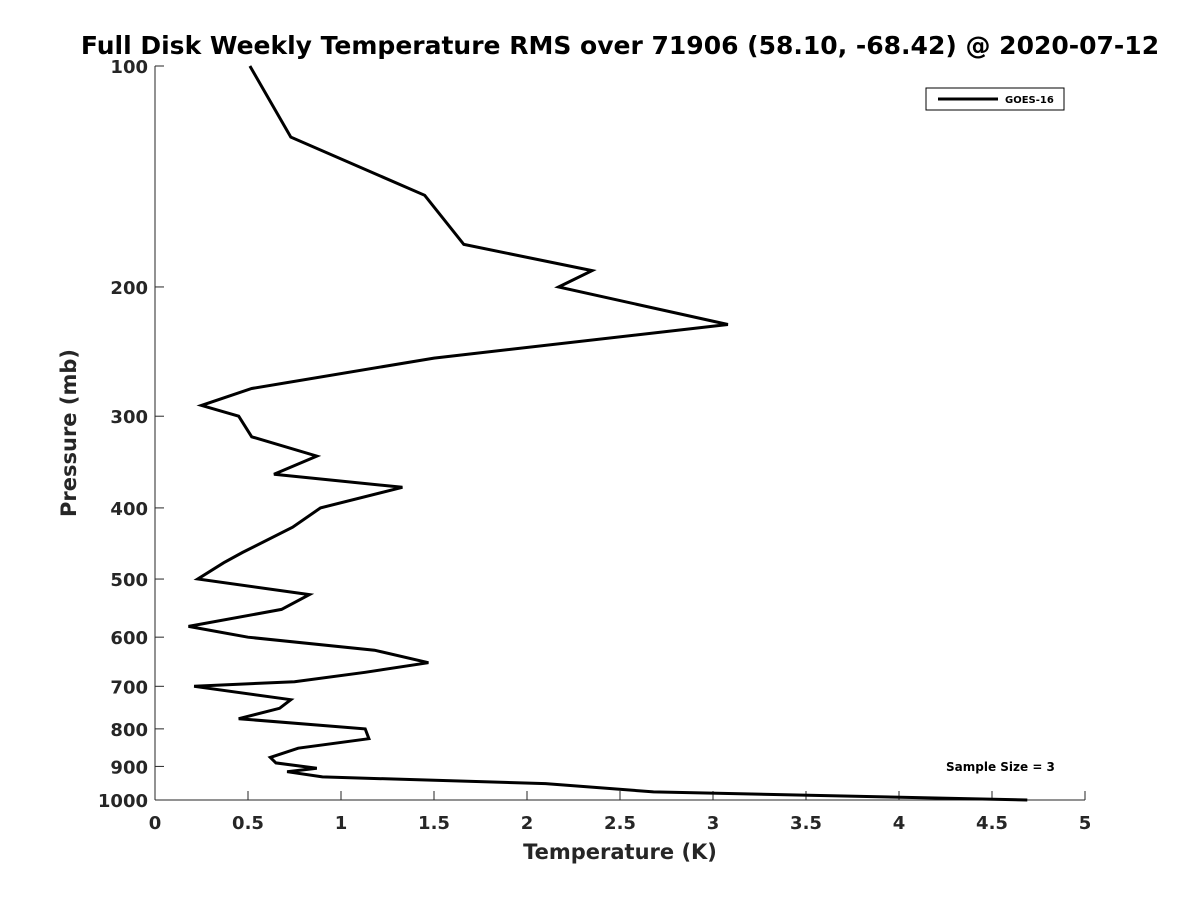 Image resolution: width=1200 pixels, height=900 pixels. Describe the element at coordinates (129, 509) in the screenshot. I see `y-tick-label: 400` at that location.